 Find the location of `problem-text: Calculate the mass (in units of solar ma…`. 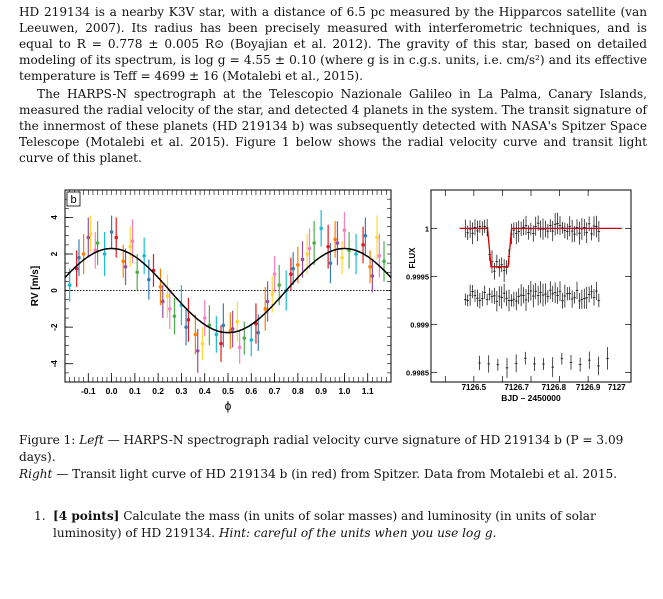

problem-text: Calculate the mass (in units of solar ma… is located at coordinates (324, 524).